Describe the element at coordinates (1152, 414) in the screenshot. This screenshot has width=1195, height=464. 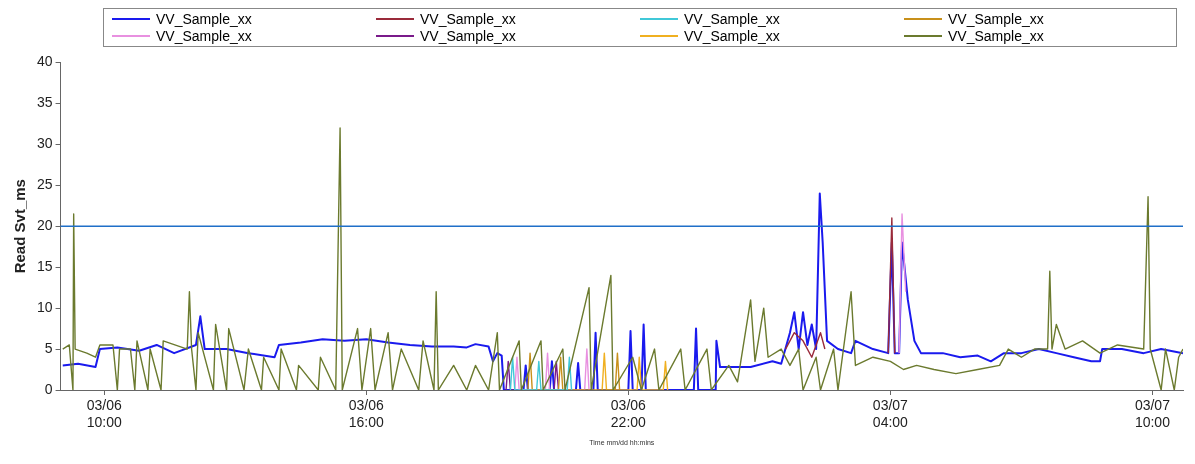
I see `x-tick-label: 03/07 10:00` at that location.